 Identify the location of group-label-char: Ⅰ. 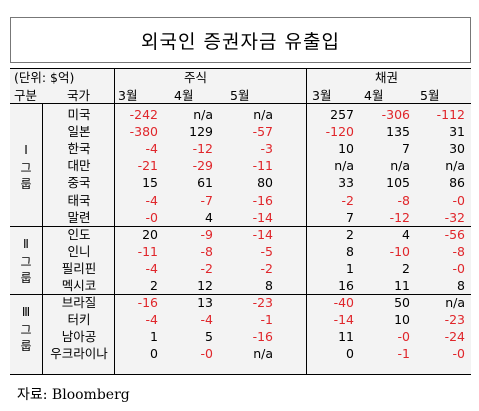
(26, 149).